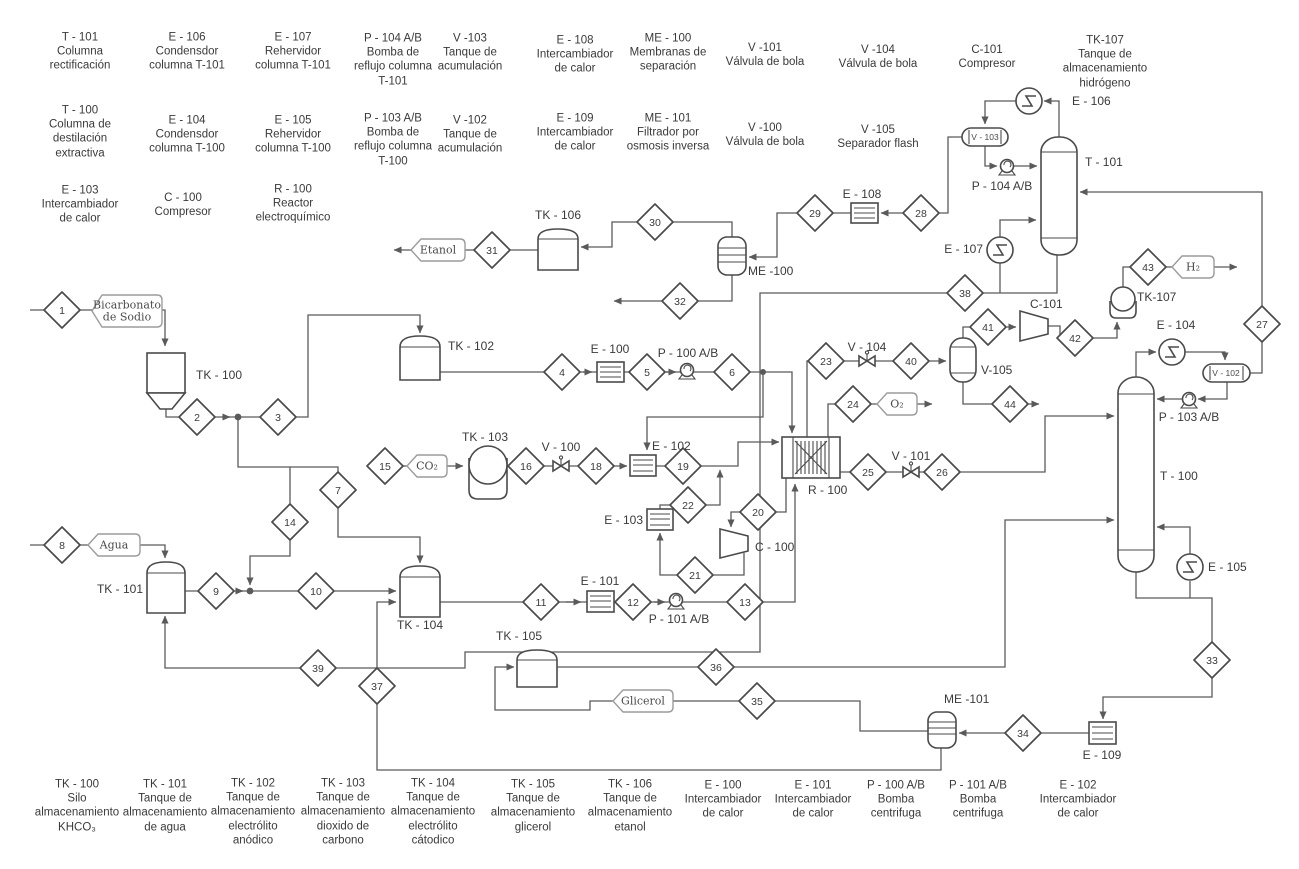 This screenshot has width=1299, height=869. I want to click on legend-top-t-100: T - 100 Columna de destilación extractiva, so click(80, 132).